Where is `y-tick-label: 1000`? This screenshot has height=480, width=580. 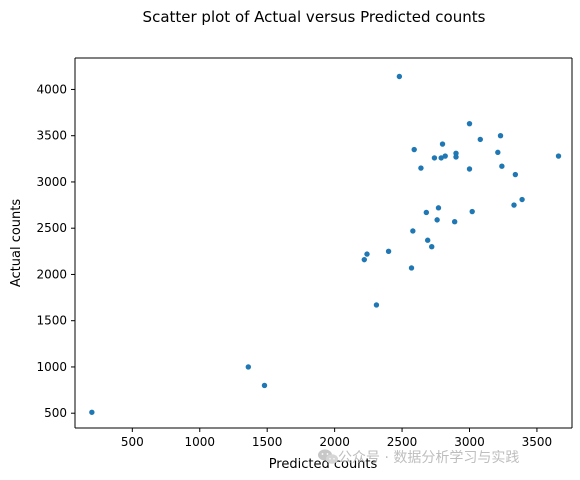
y-tick-label: 1000 is located at coordinates (51, 367).